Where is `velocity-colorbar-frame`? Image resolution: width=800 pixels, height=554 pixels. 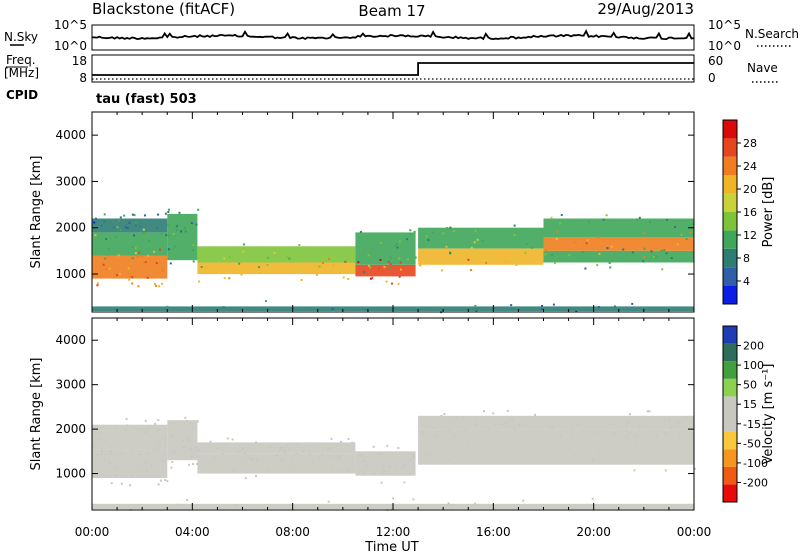
velocity-colorbar-frame is located at coordinates (730, 414).